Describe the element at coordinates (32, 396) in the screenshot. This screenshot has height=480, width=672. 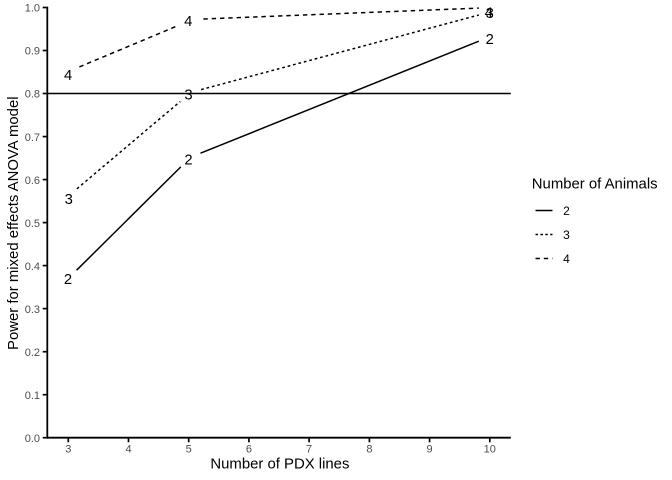
I see `svg-text: 0.1` at that location.